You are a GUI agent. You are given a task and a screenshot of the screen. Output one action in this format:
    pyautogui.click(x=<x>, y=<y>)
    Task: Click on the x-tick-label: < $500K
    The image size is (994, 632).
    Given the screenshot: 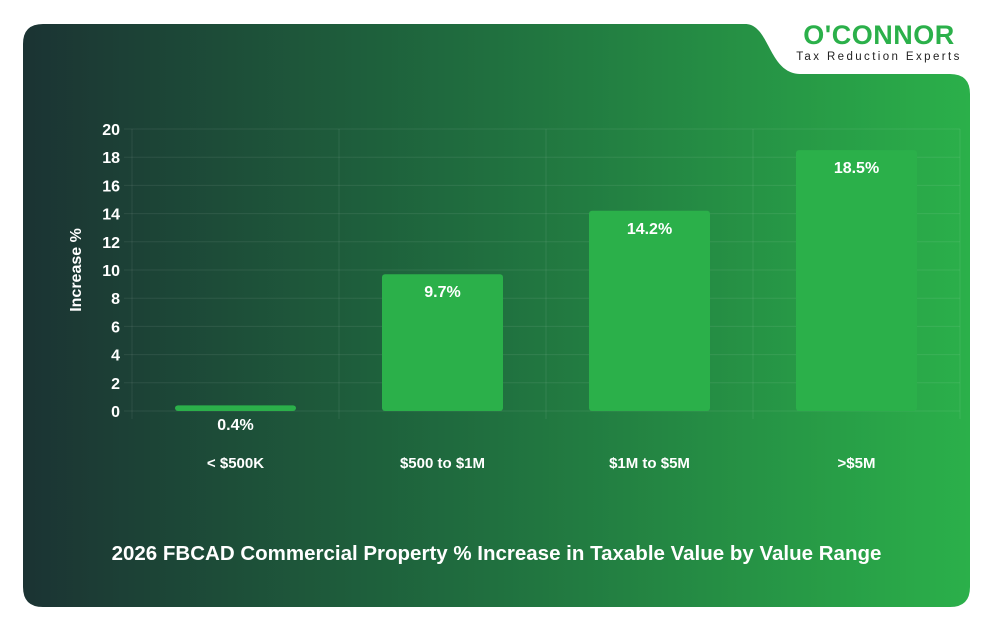 What is the action you would take?
    pyautogui.click(x=235, y=463)
    